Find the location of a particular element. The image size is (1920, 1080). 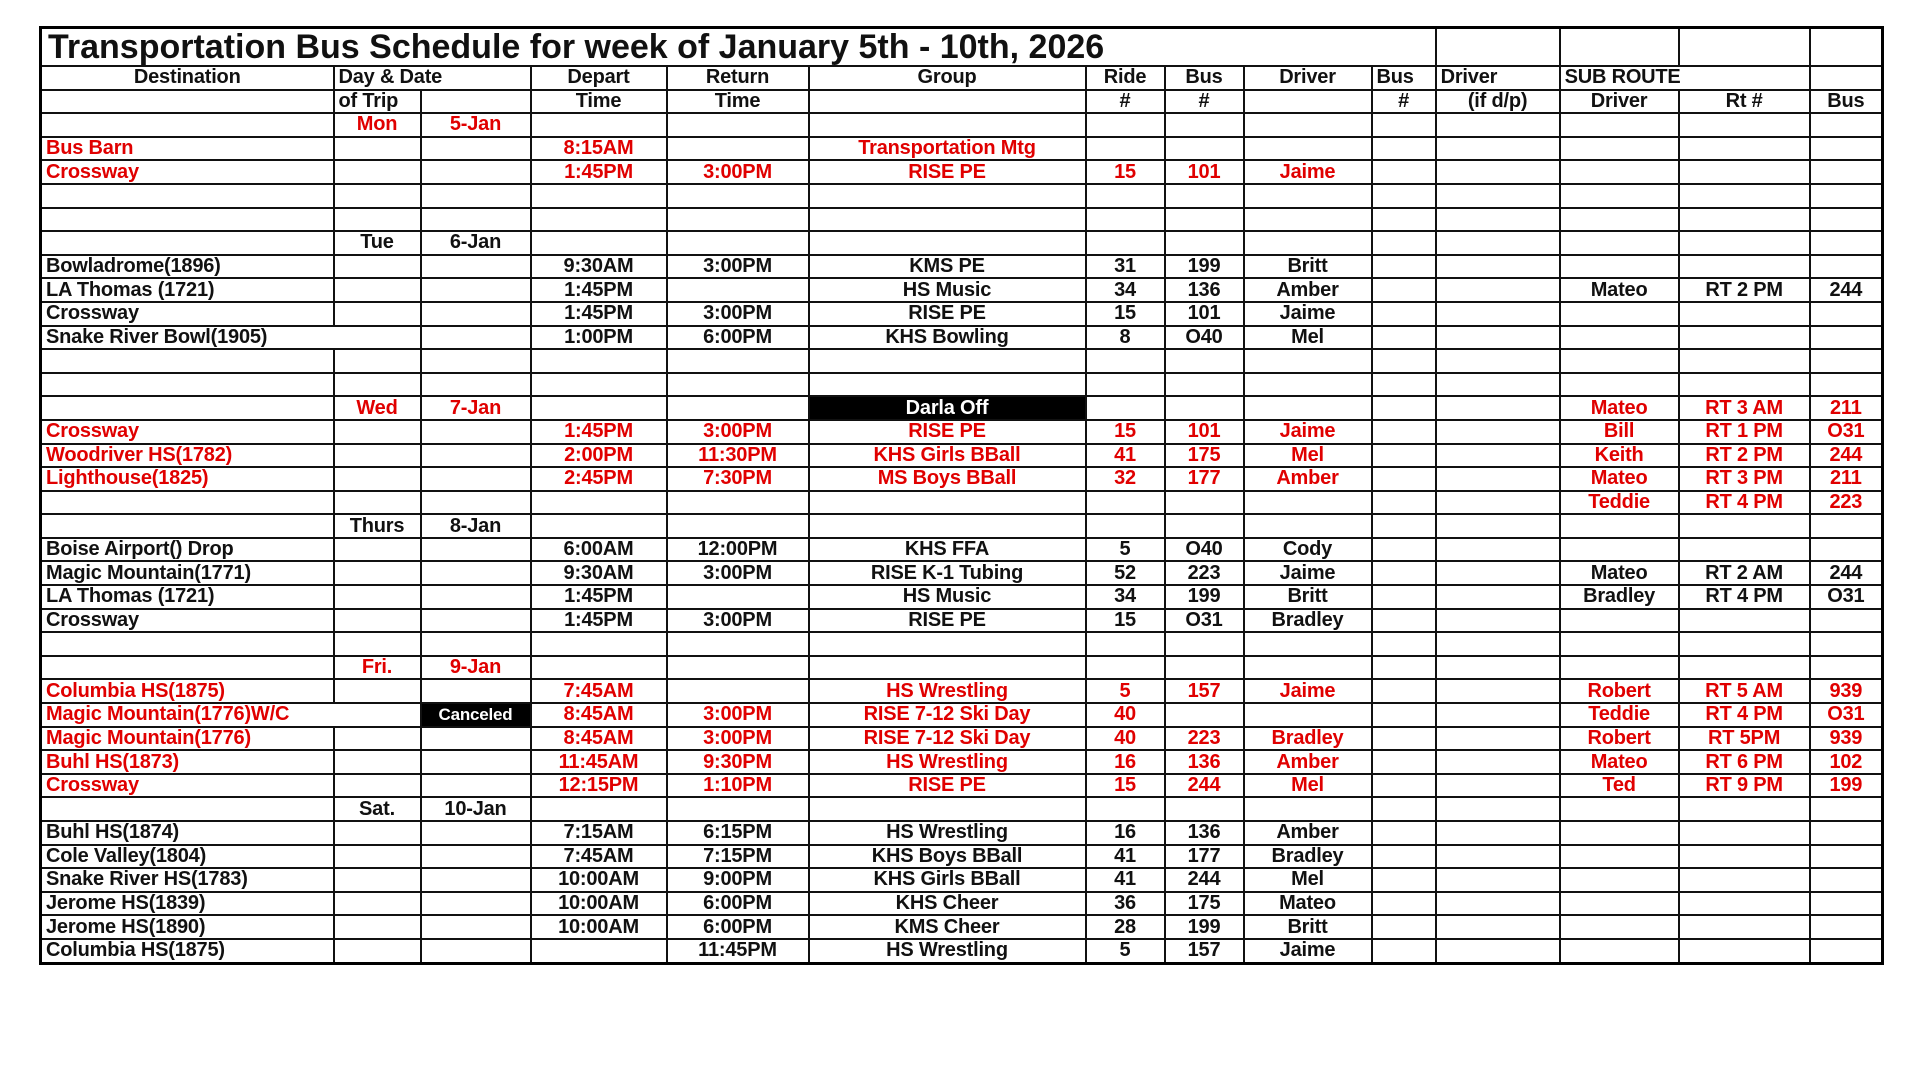

header-bus-no: # is located at coordinates (1204, 101).